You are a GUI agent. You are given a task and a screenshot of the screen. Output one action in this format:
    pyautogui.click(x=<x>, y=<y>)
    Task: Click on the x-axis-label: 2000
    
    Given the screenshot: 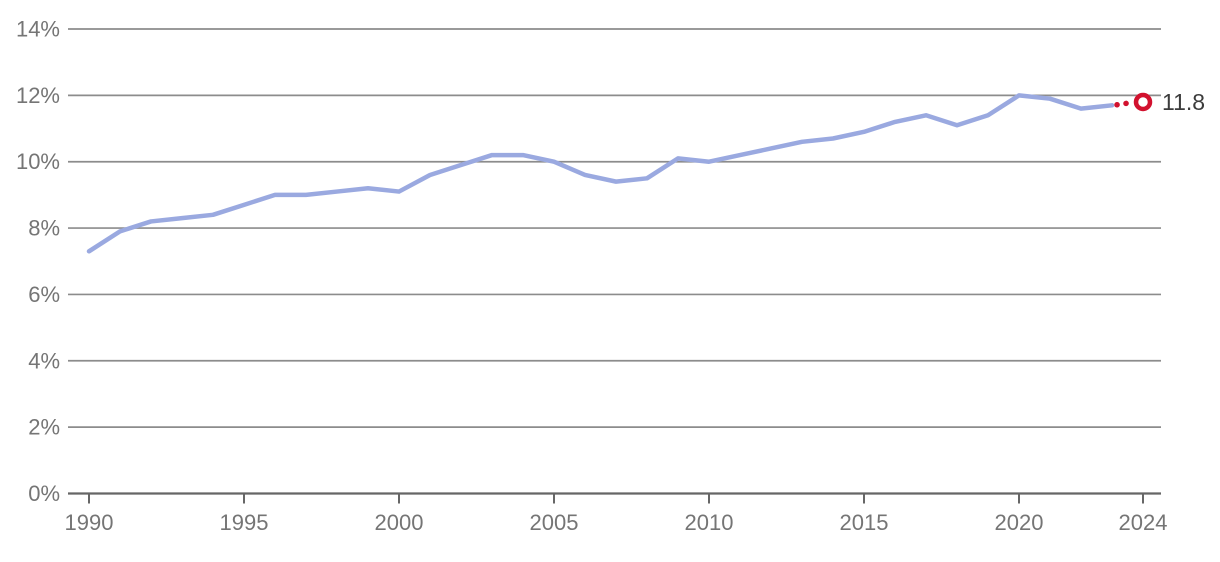 What is the action you would take?
    pyautogui.click(x=399, y=522)
    